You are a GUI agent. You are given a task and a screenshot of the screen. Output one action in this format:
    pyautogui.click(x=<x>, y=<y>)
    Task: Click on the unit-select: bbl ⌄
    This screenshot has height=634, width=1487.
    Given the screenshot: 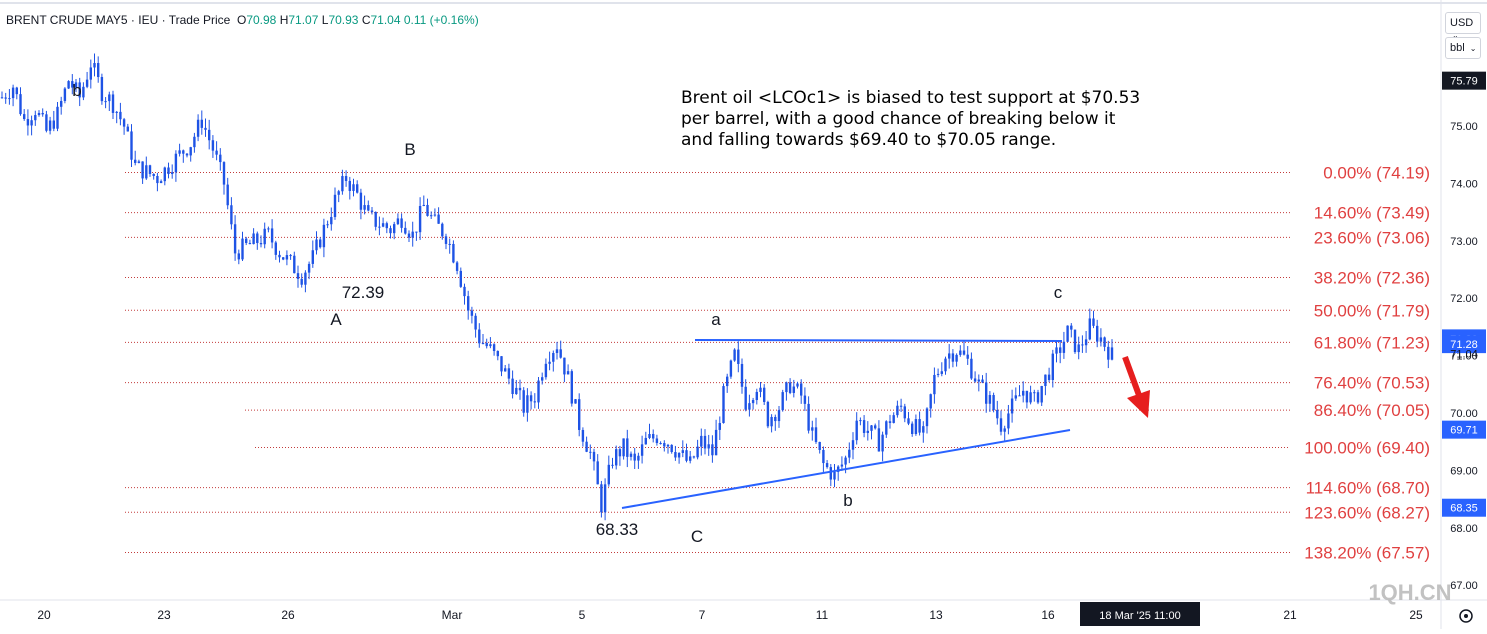 What is the action you would take?
    pyautogui.click(x=1463, y=48)
    